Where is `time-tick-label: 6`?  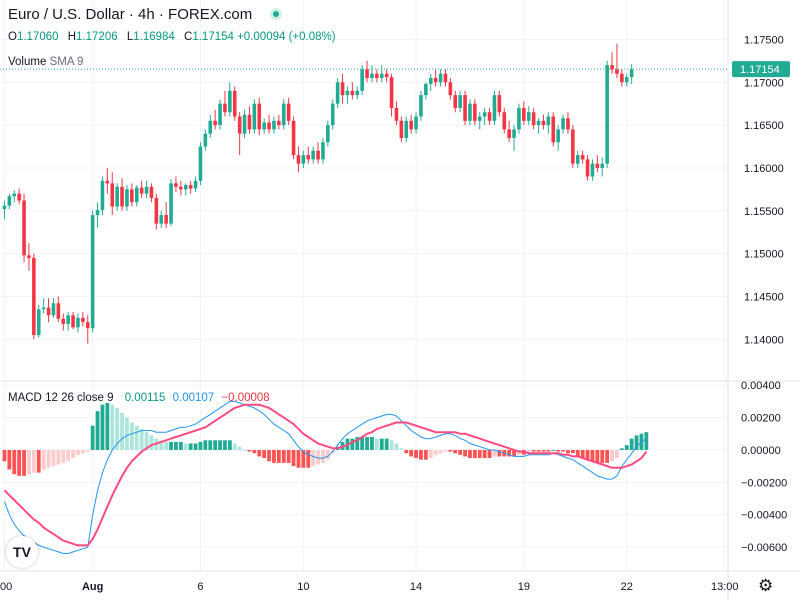
time-tick-label: 6 is located at coordinates (200, 587).